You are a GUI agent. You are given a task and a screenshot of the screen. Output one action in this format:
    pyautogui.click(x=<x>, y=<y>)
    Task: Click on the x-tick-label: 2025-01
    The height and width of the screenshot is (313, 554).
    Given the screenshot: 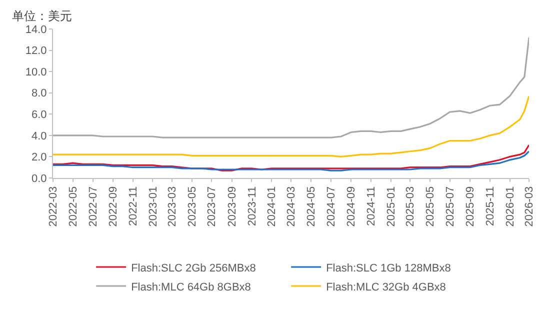 What is the action you would take?
    pyautogui.click(x=391, y=206)
    